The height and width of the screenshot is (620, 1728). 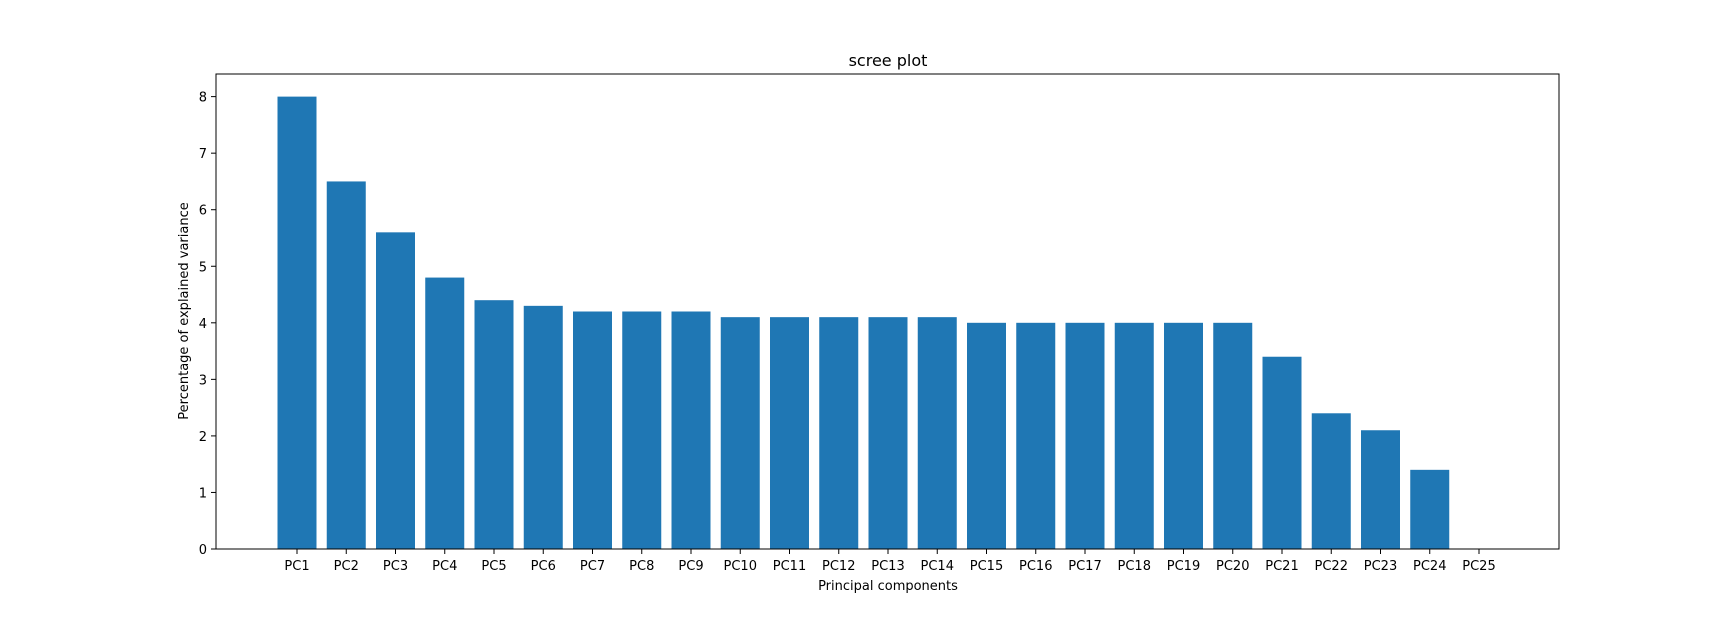 What do you see at coordinates (986, 435) in the screenshot?
I see `bar-pc15` at bounding box center [986, 435].